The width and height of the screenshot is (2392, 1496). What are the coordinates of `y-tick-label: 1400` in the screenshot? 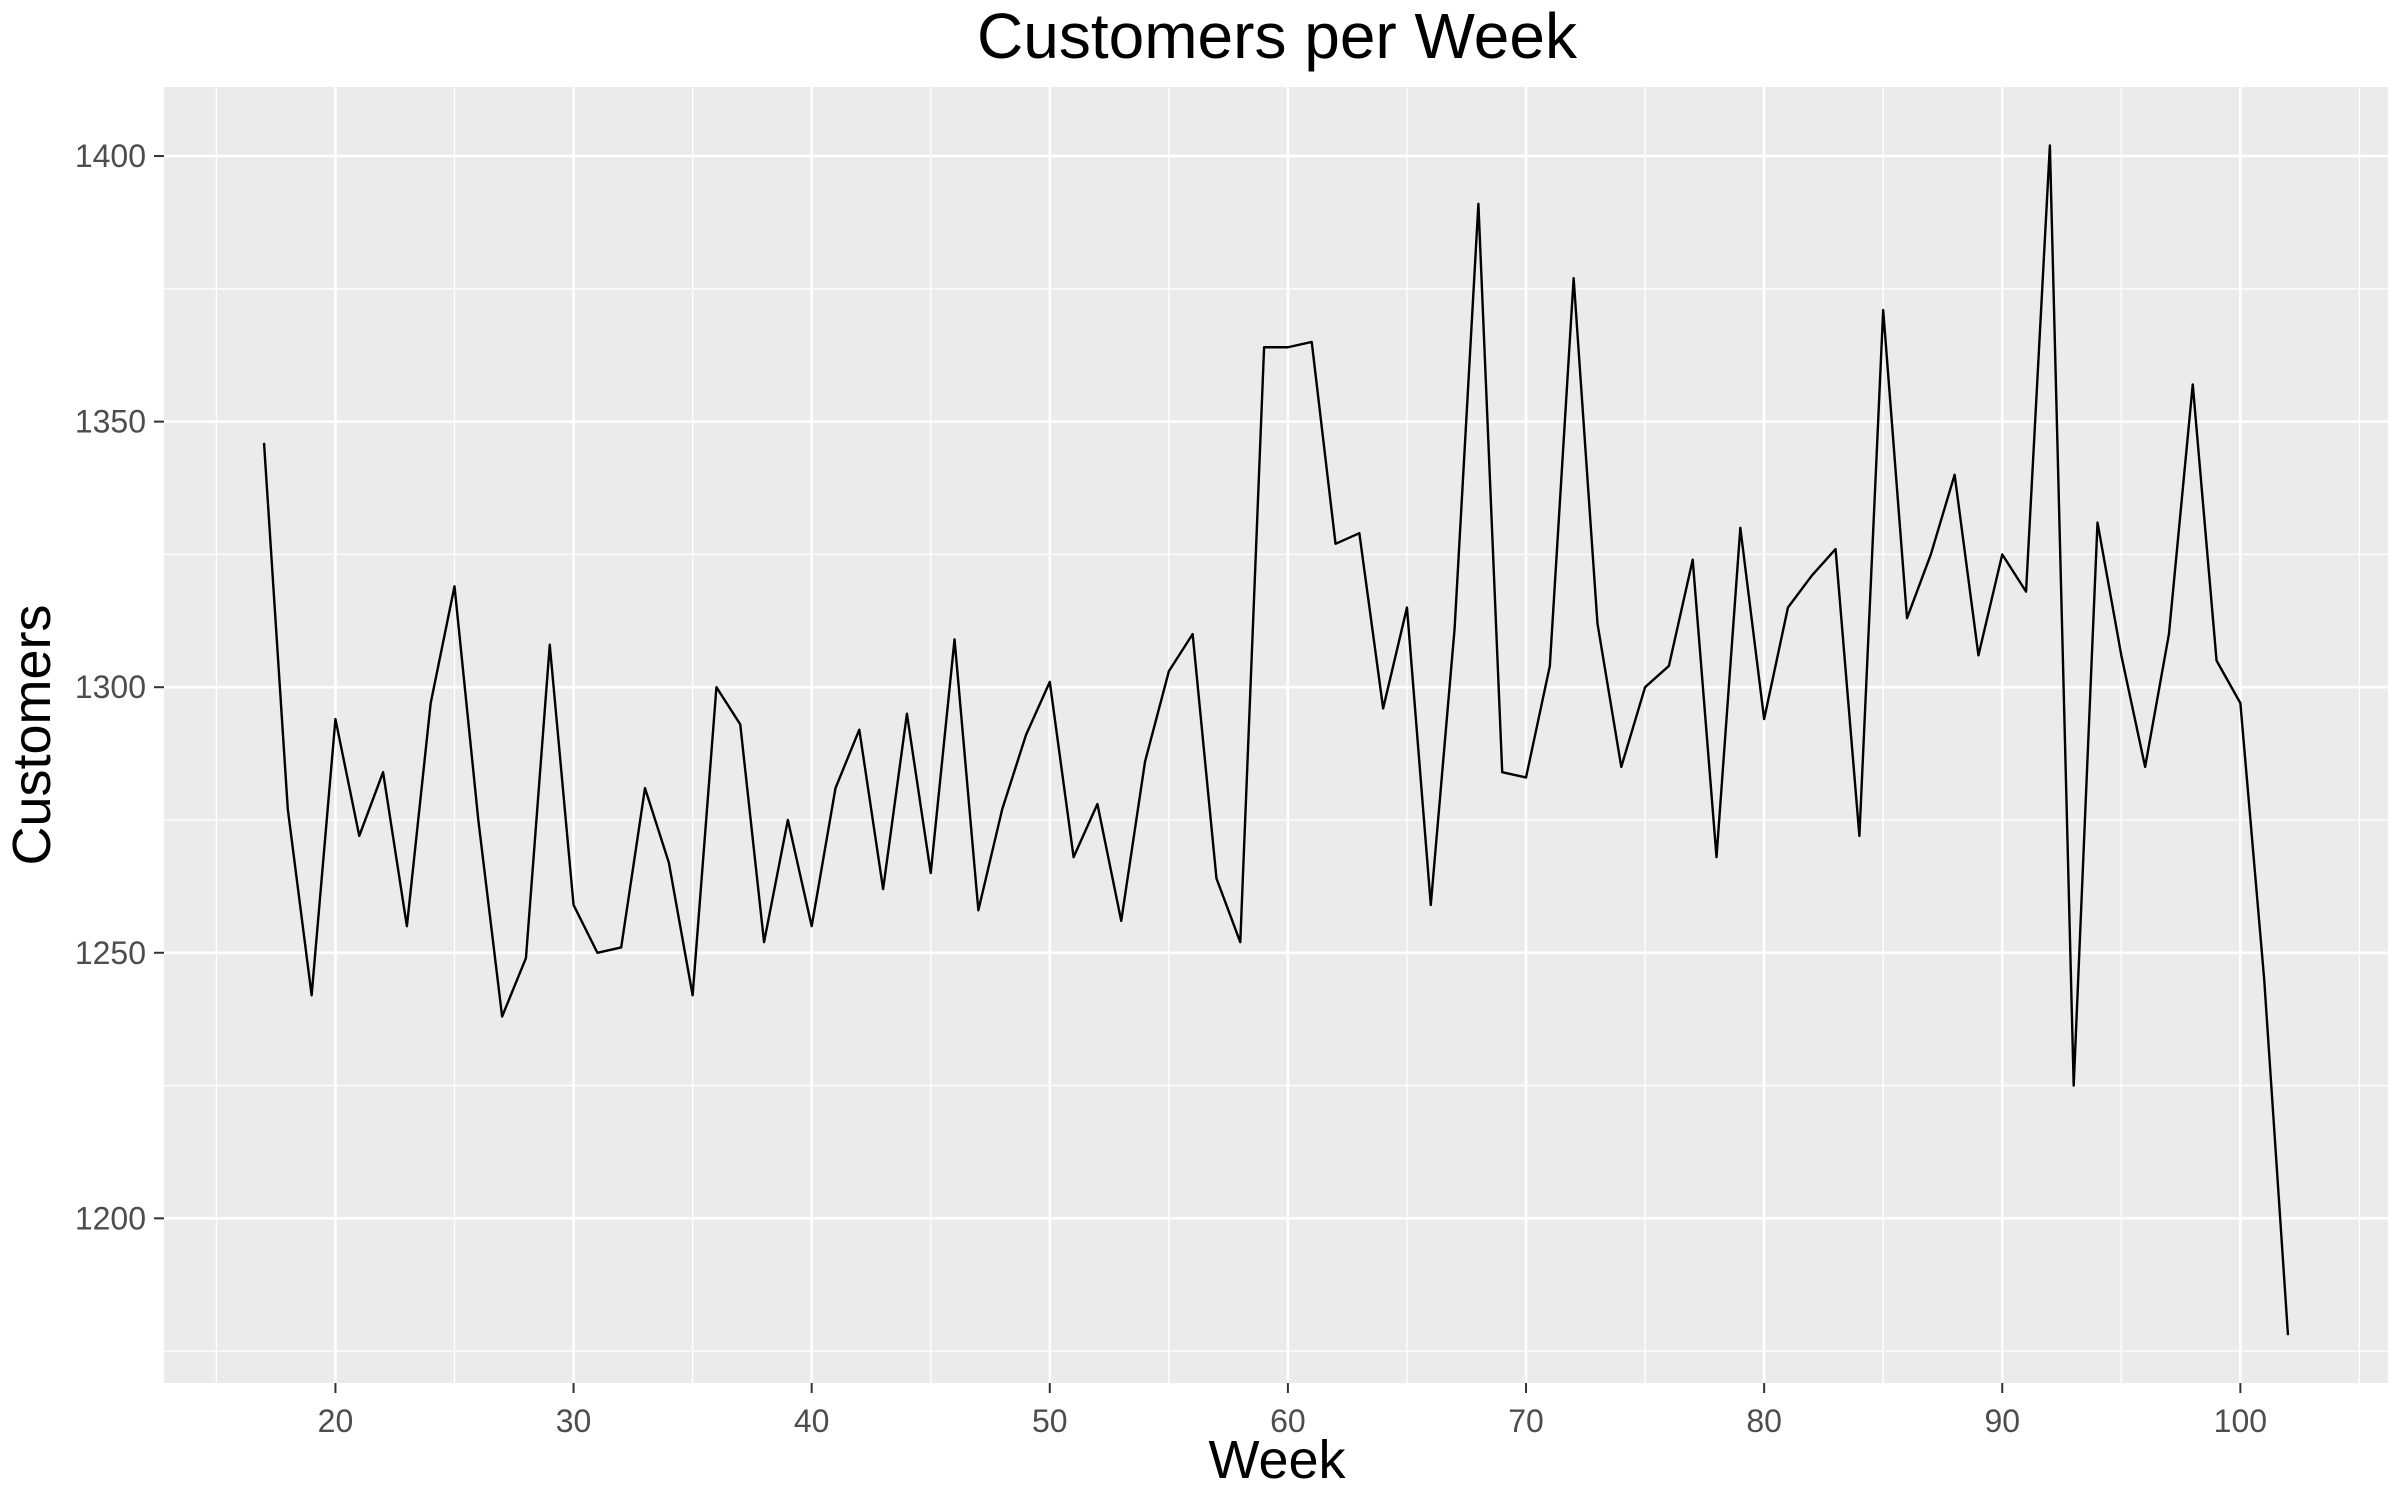 It's located at (110, 156).